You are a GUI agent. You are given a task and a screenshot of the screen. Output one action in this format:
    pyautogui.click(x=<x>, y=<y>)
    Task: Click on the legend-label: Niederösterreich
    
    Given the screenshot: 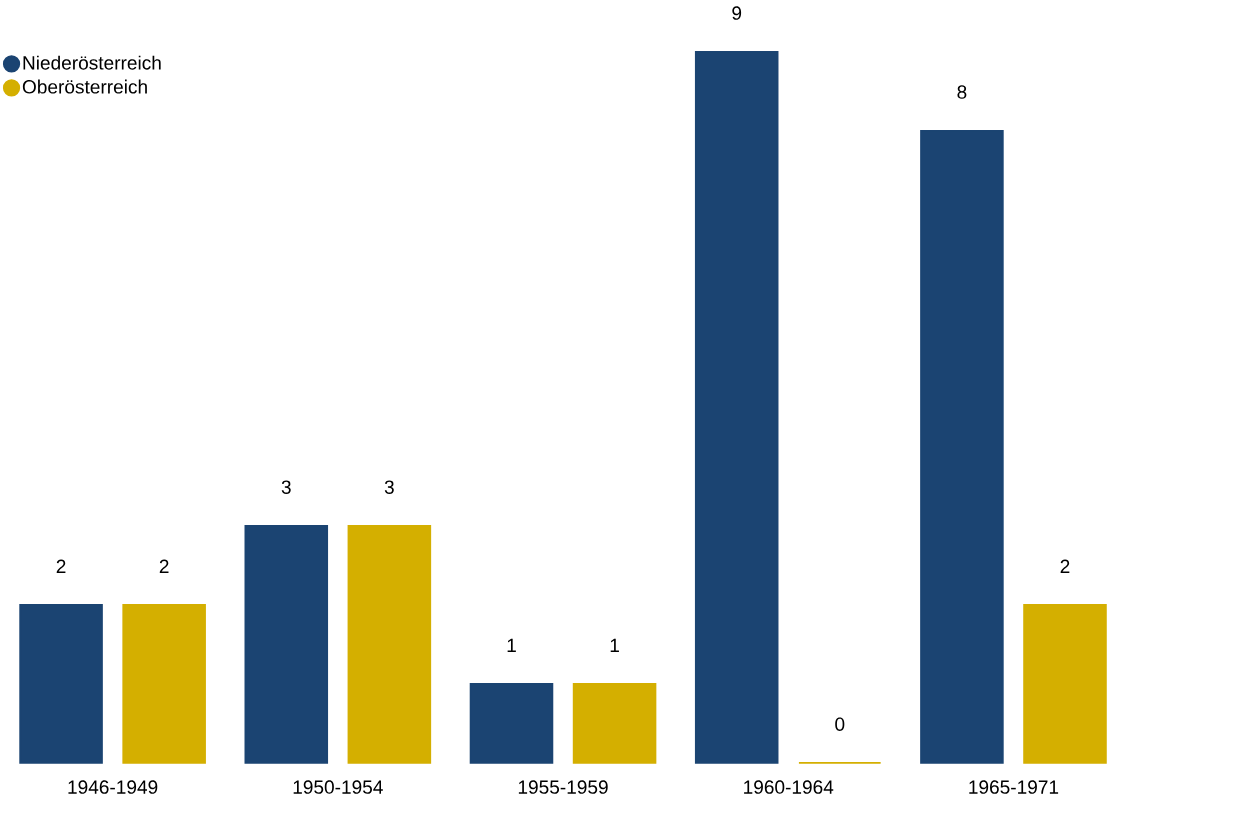 What is the action you would take?
    pyautogui.click(x=92, y=62)
    